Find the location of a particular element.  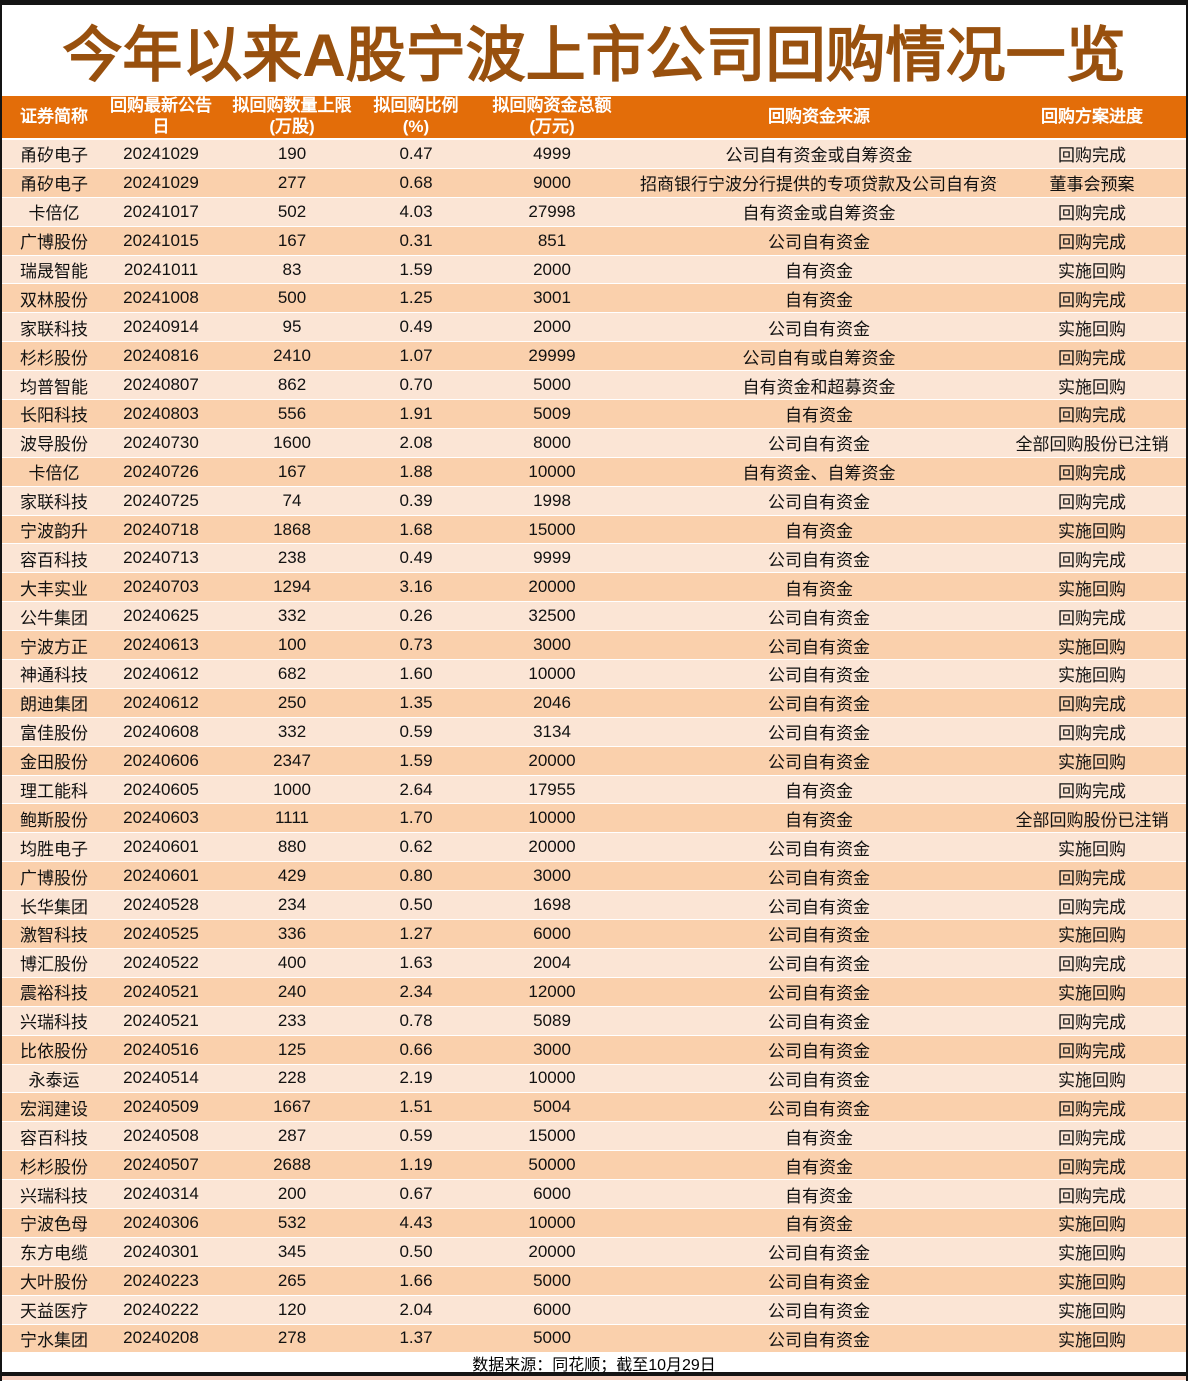

cell-name: 宁波方正 is located at coordinates (54, 645).